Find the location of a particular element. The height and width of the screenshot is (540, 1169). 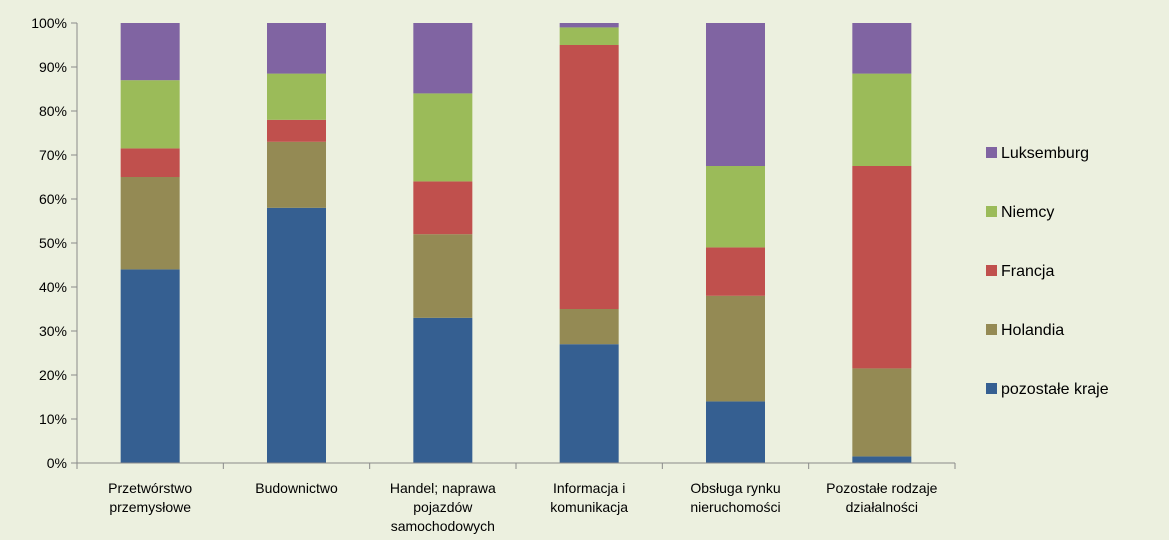

legend-label: pozostałe kraje is located at coordinates (1055, 389).